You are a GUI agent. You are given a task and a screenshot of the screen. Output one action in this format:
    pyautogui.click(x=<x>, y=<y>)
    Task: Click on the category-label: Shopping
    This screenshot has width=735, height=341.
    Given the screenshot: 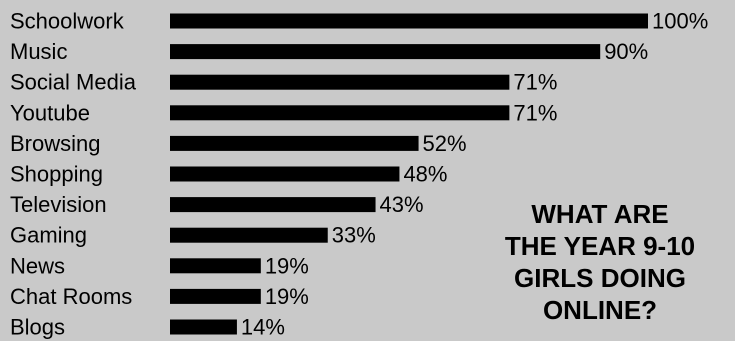 What is the action you would take?
    pyautogui.click(x=56, y=174)
    